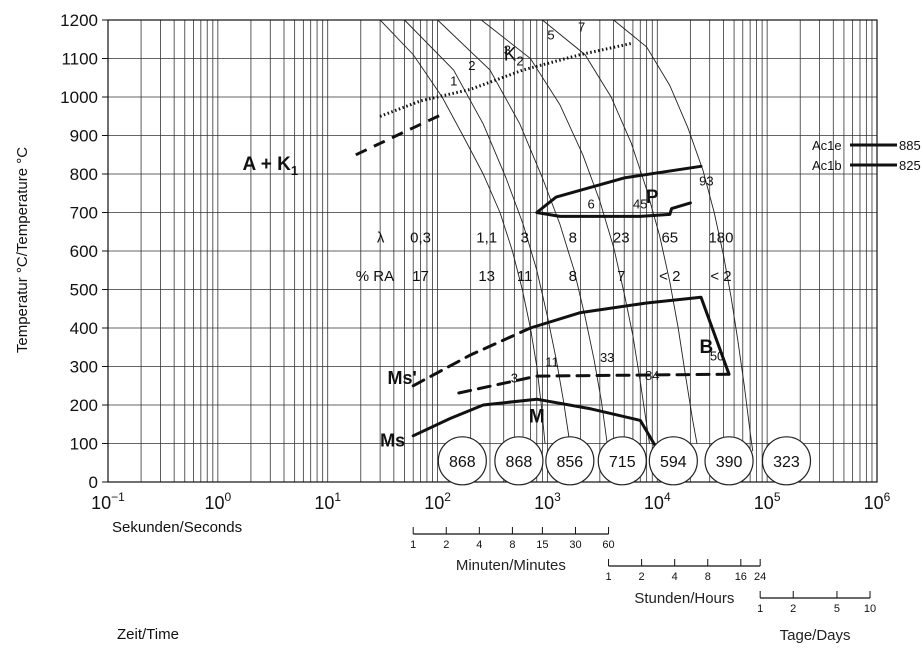 The image size is (923, 648). What do you see at coordinates (514, 56) in the screenshot?
I see `k2-label: K2` at bounding box center [514, 56].